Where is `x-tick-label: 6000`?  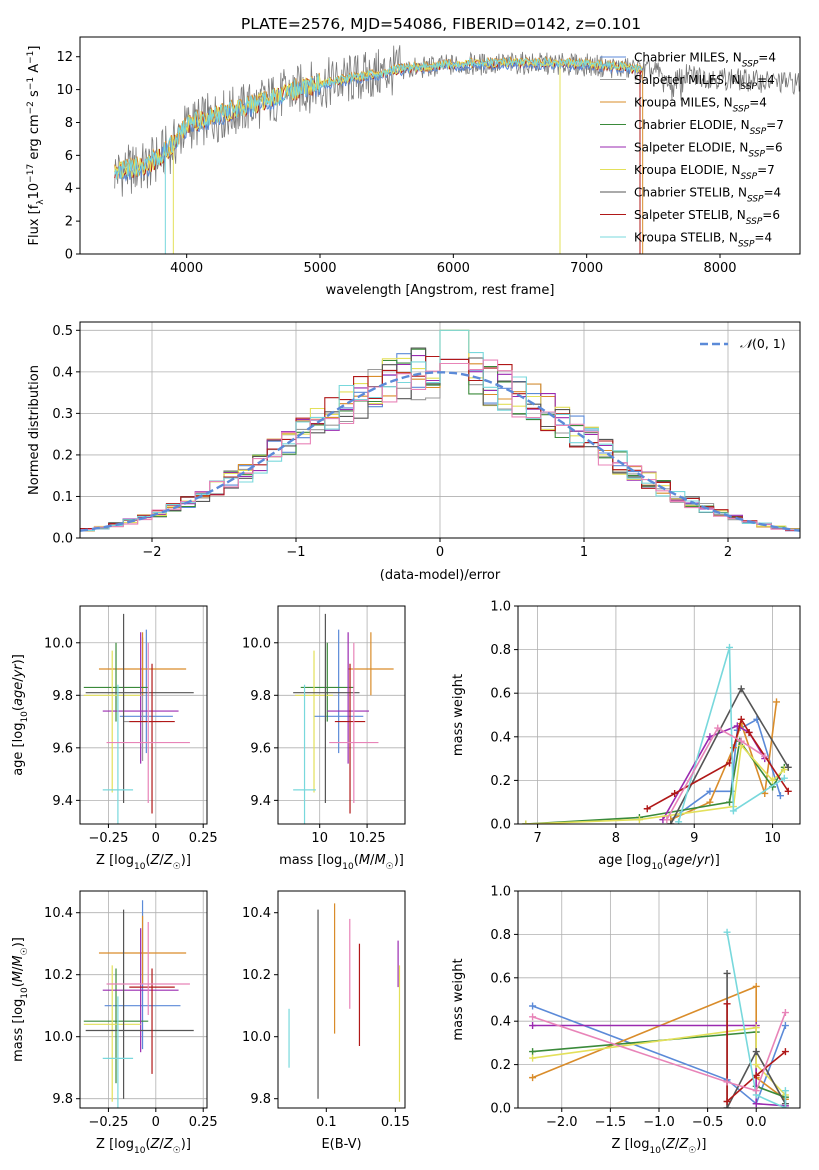
x-tick-label: 6000 is located at coordinates (453, 268).